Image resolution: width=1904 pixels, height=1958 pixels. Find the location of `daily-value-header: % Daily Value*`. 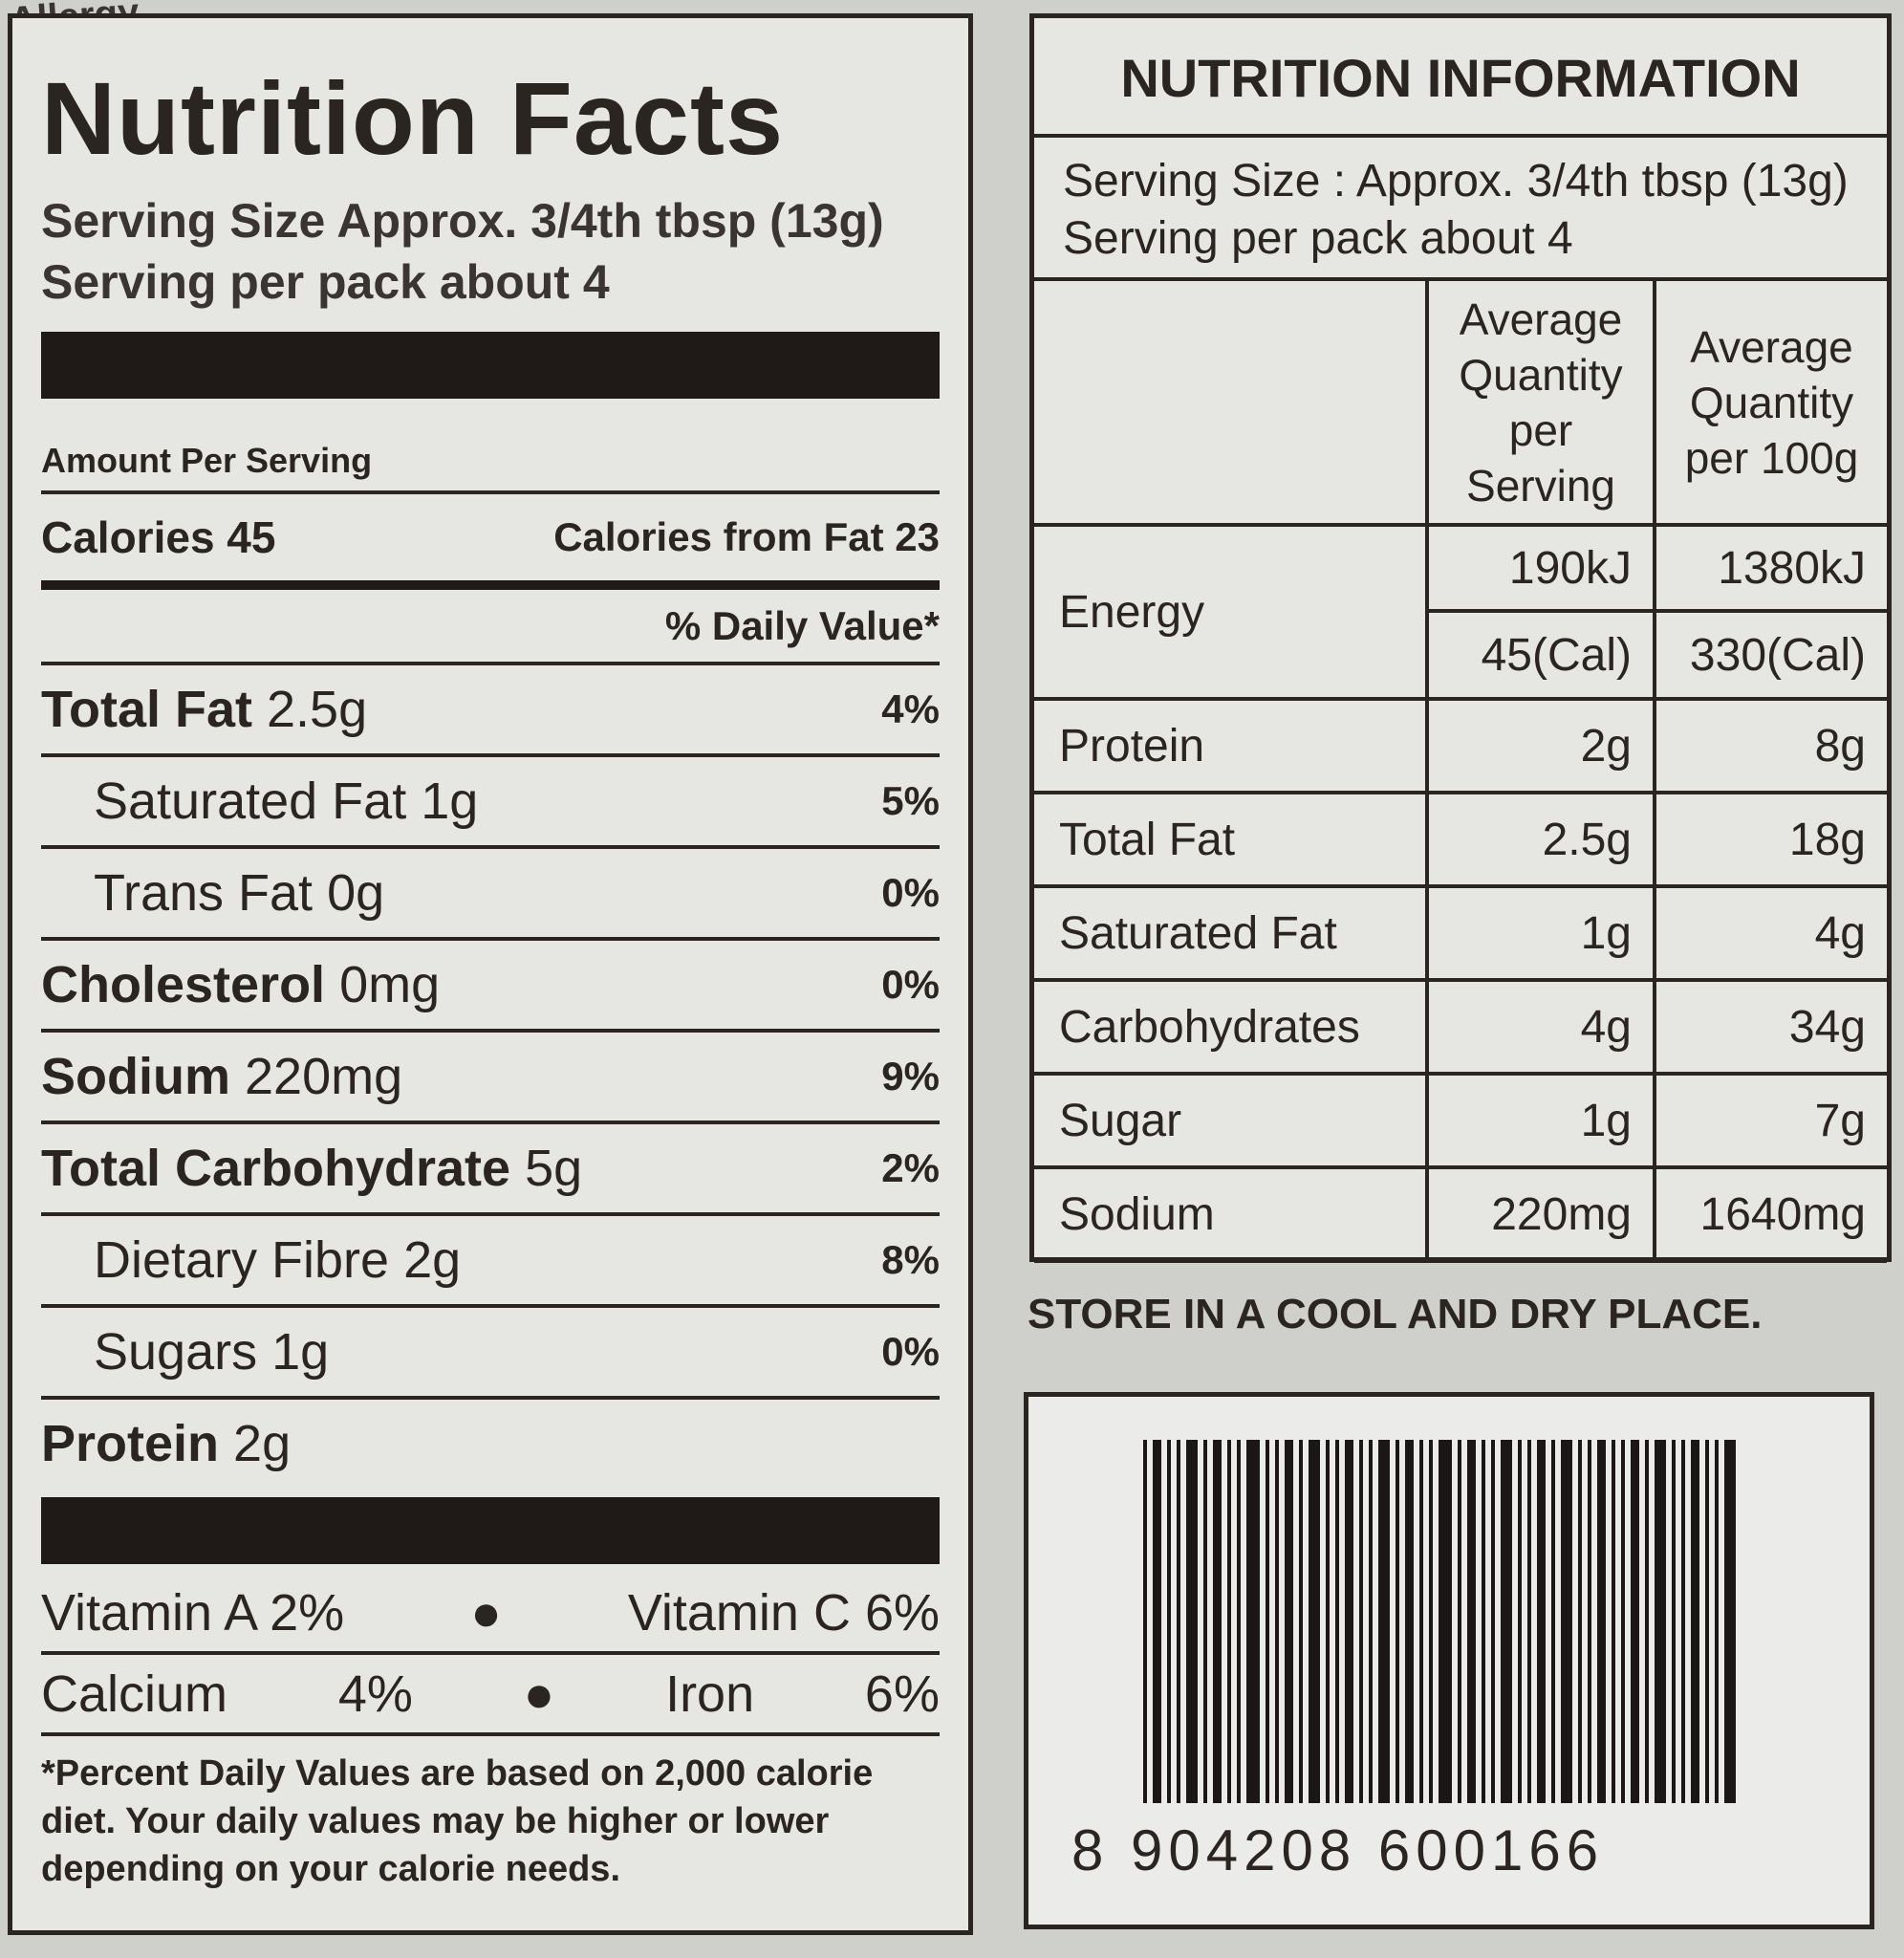

daily-value-header: % Daily Value* is located at coordinates (802, 625).